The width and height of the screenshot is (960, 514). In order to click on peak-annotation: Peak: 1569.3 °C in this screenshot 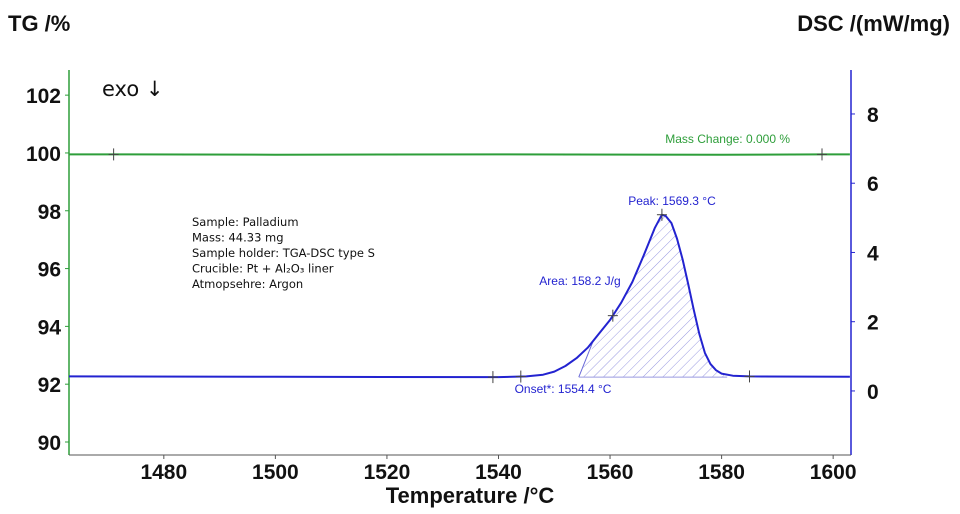, I will do `click(672, 201)`.